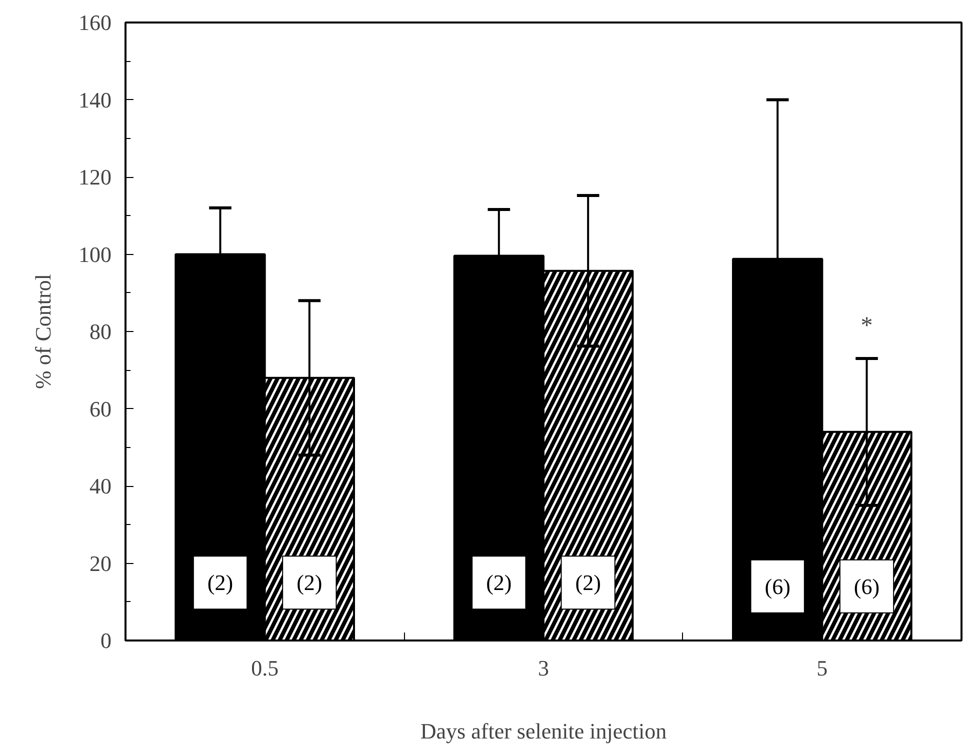 The width and height of the screenshot is (969, 755). Describe the element at coordinates (101, 563) in the screenshot. I see `y-tick-label: 20` at that location.